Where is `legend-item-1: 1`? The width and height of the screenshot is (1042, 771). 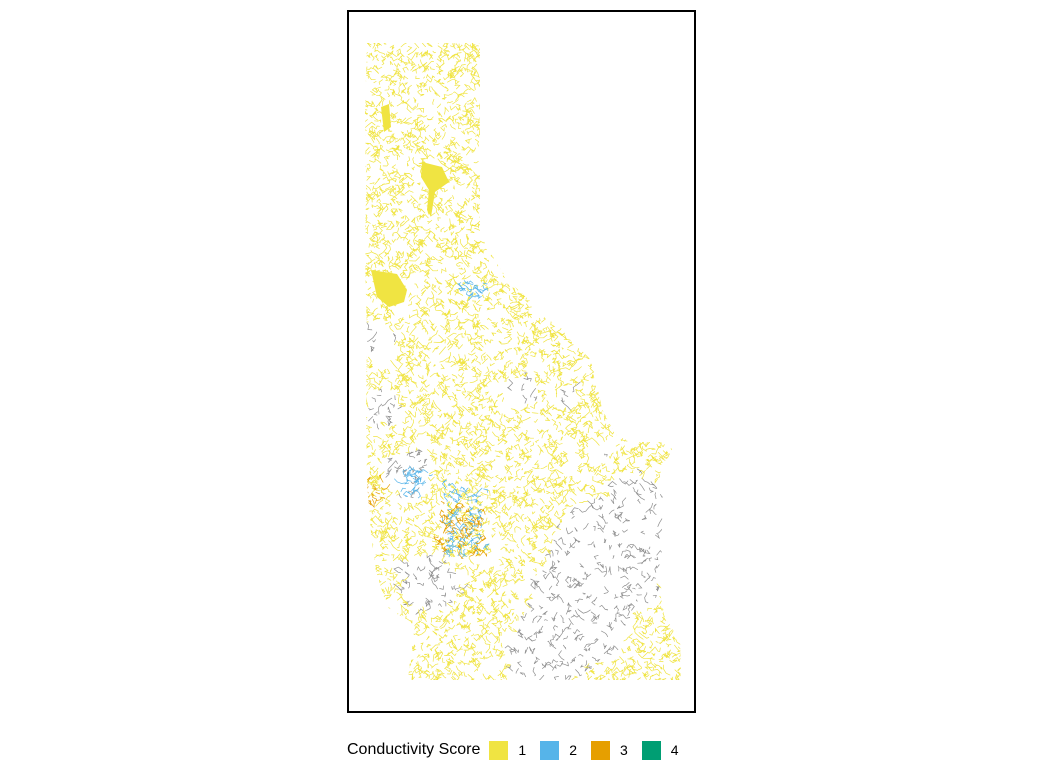 legend-item-1: 1 is located at coordinates (508, 750).